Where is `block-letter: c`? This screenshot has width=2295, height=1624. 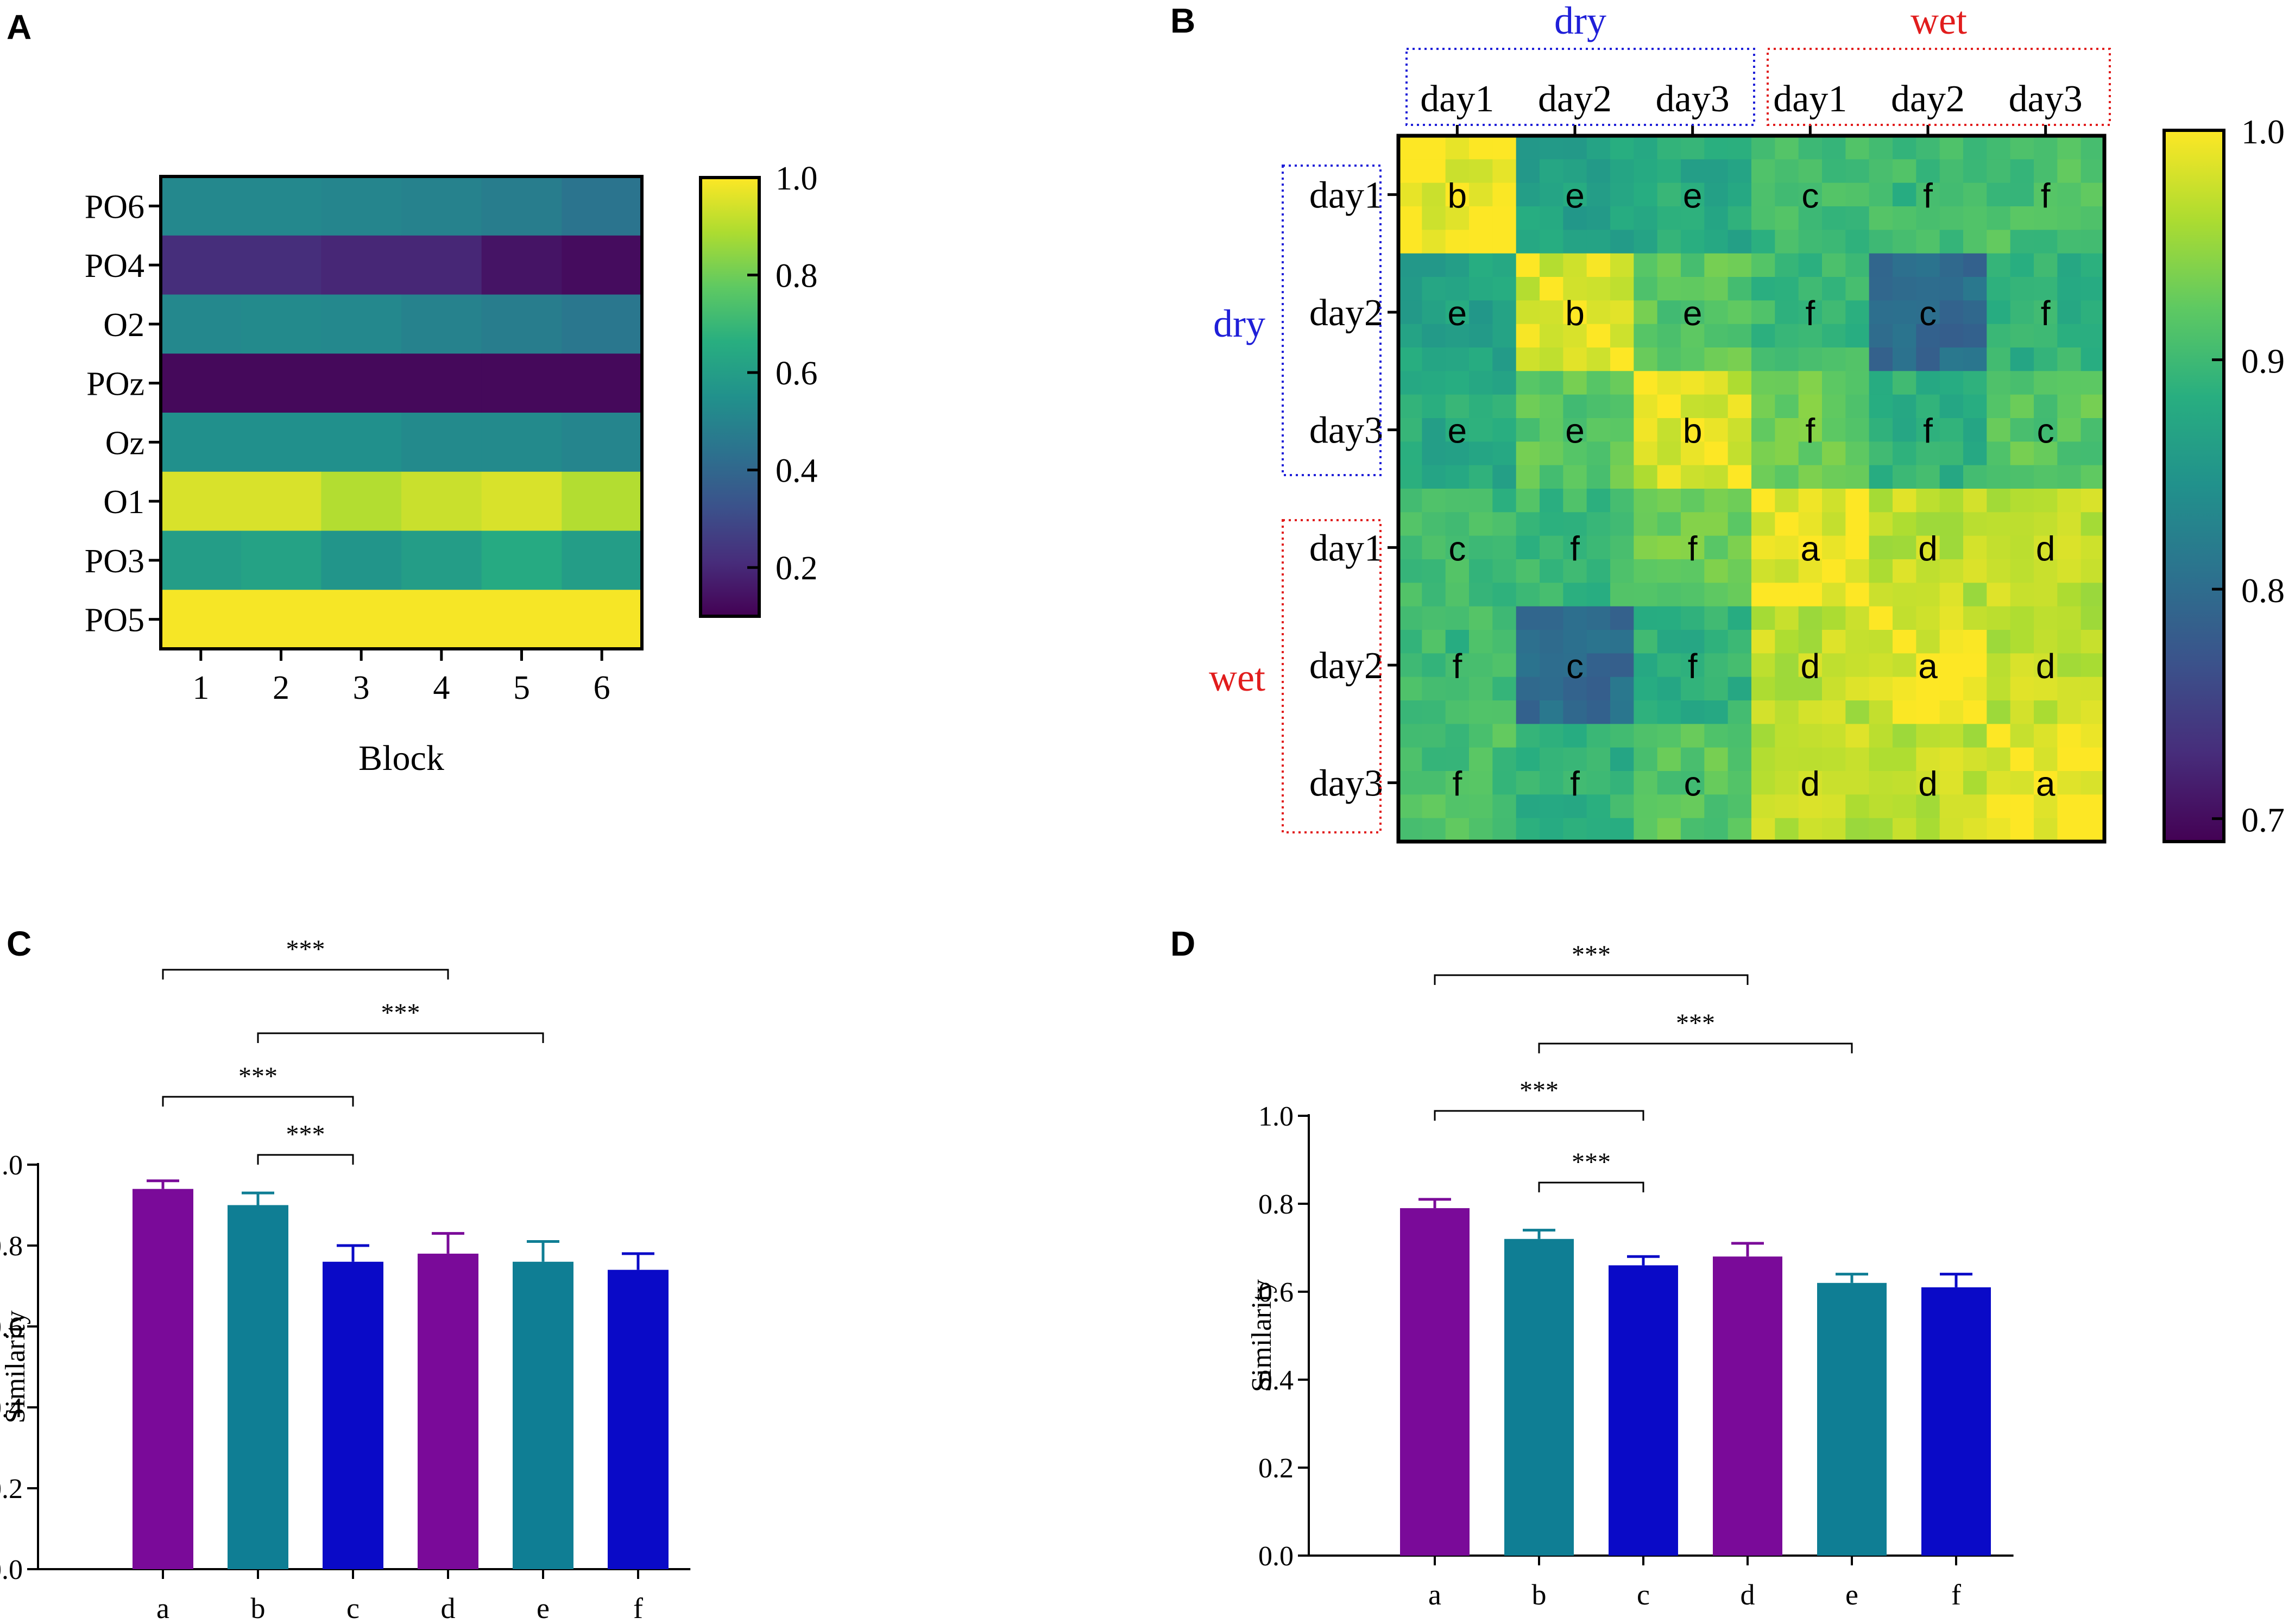
block-letter: c is located at coordinates (1457, 548).